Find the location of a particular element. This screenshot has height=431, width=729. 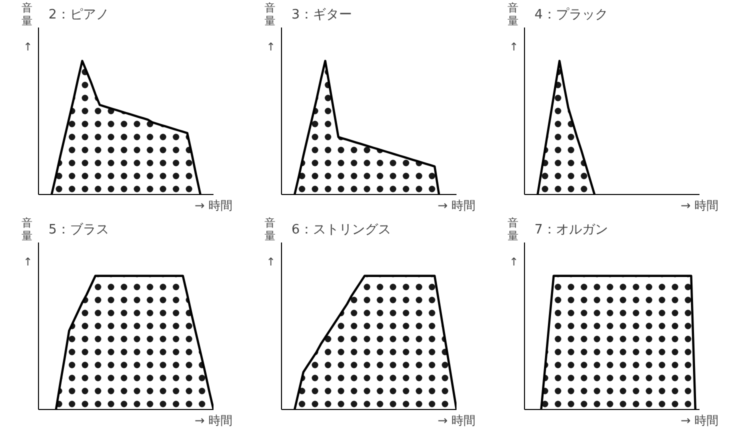

chart-title: 2：ピアノ is located at coordinates (78, 15).